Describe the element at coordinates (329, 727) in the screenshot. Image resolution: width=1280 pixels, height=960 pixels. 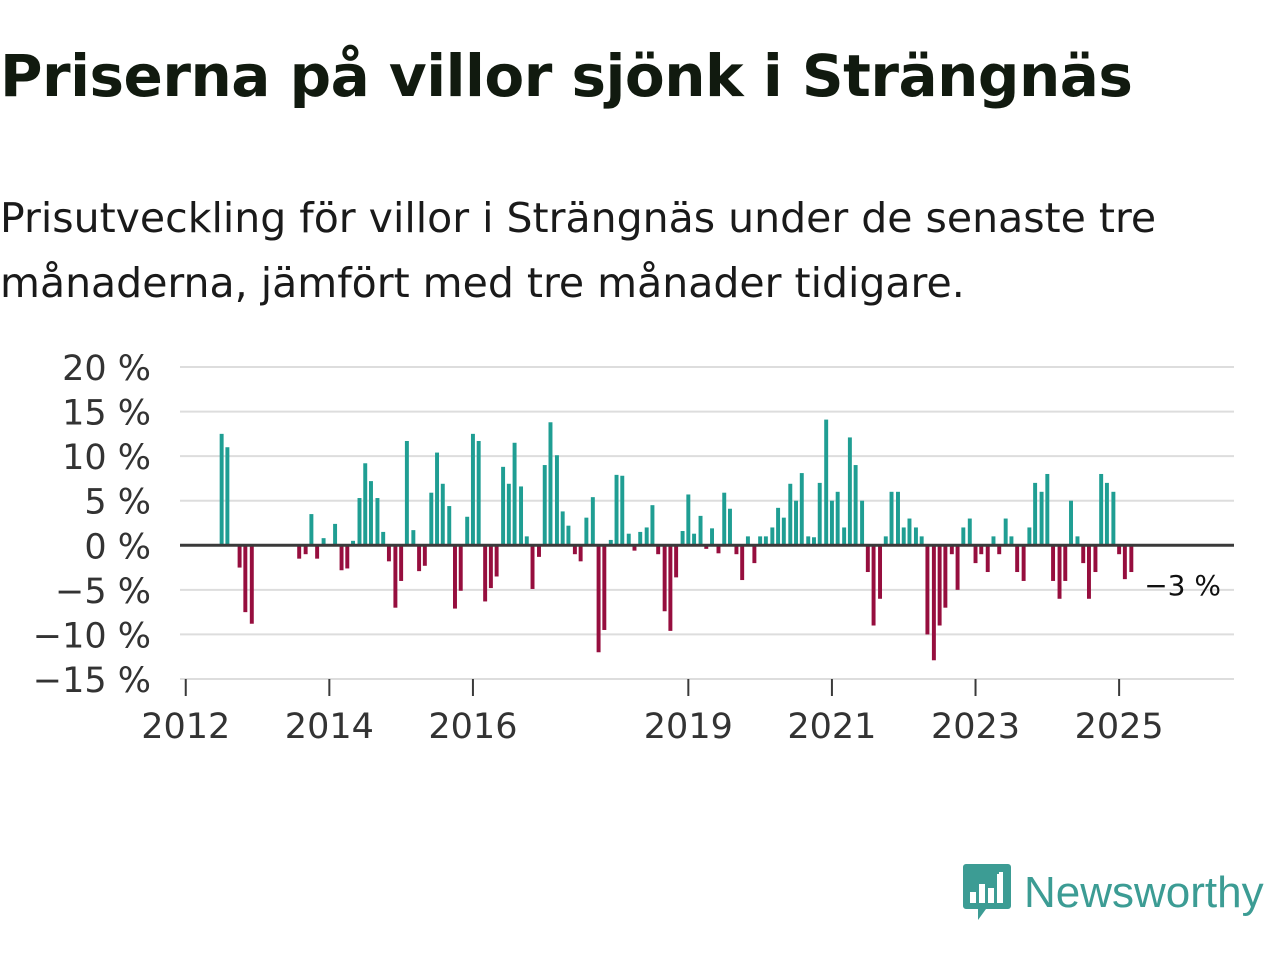
I see `x-tick-label: 2014` at that location.